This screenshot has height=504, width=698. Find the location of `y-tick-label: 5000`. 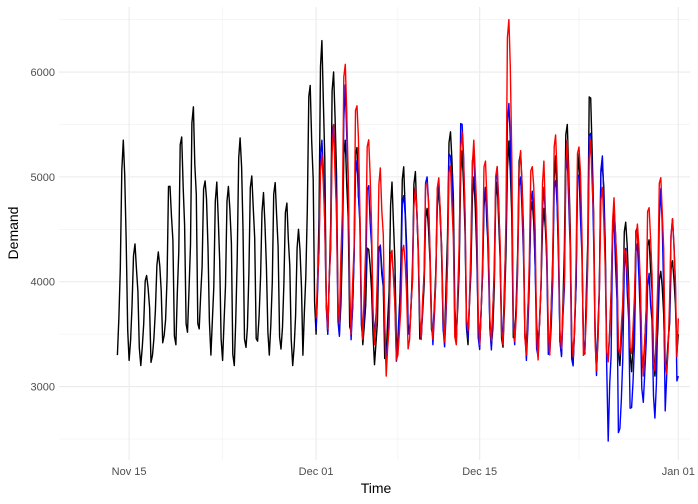

y-tick-label: 5000 is located at coordinates (43, 178).